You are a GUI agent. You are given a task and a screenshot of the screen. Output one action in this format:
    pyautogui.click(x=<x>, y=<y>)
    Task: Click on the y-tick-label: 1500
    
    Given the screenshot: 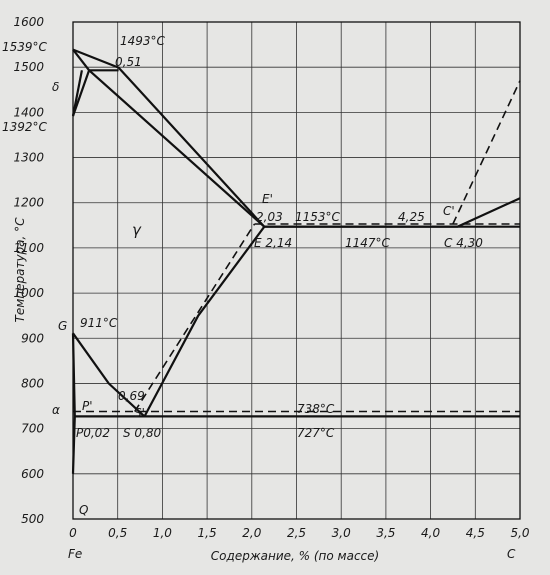 What is the action you would take?
    pyautogui.click(x=28, y=67)
    